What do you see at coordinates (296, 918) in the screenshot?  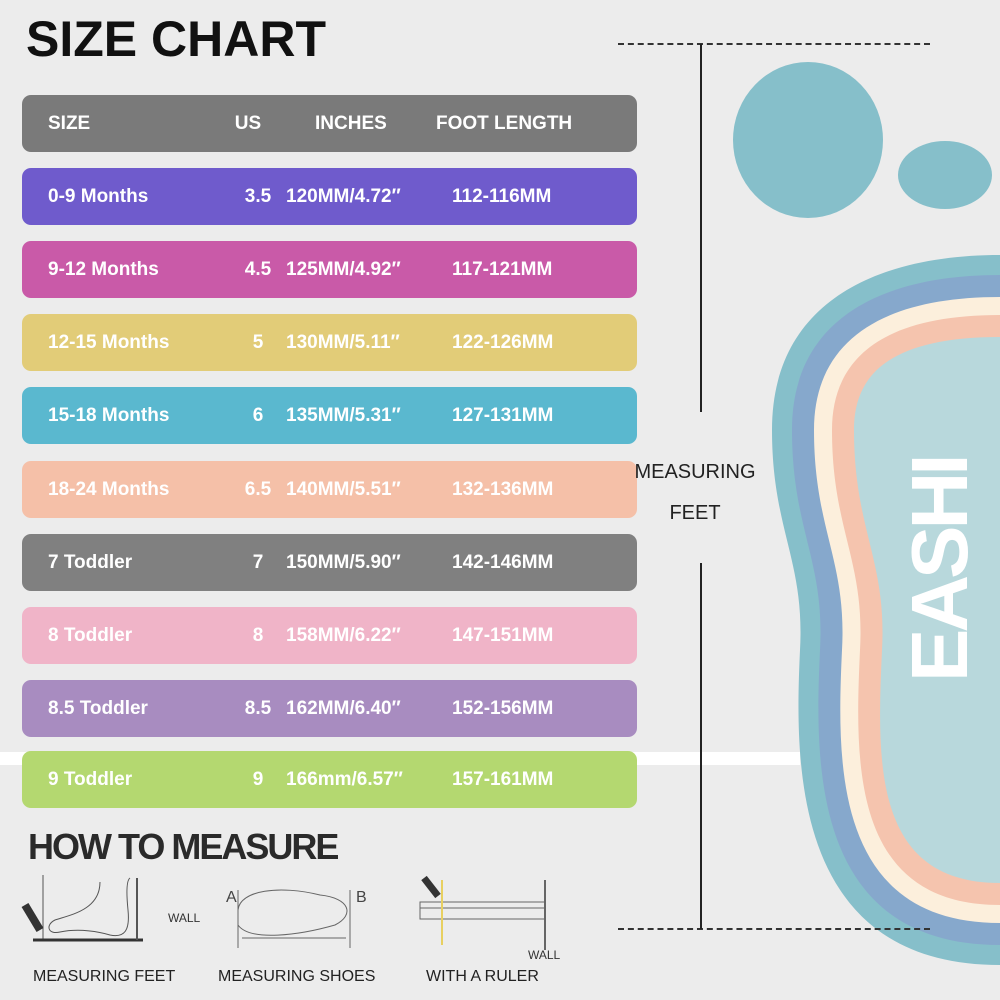 I see `measuring-shoes-icon: A B` at bounding box center [296, 918].